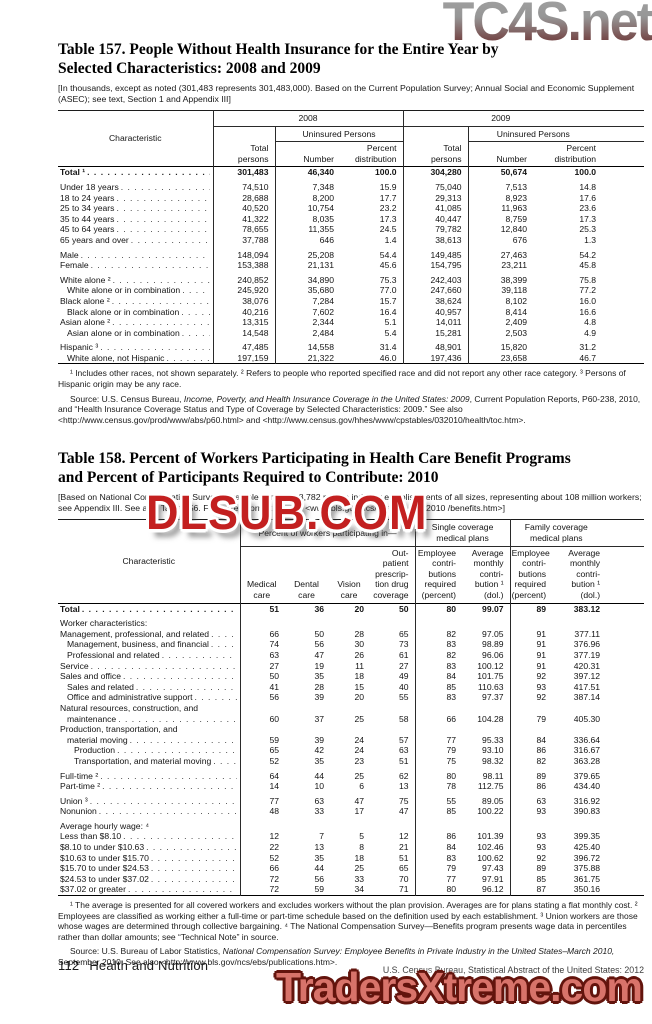 The width and height of the screenshot is (652, 1024). What do you see at coordinates (135, 322) in the screenshot?
I see `row-label: Asian alone ²` at bounding box center [135, 322].